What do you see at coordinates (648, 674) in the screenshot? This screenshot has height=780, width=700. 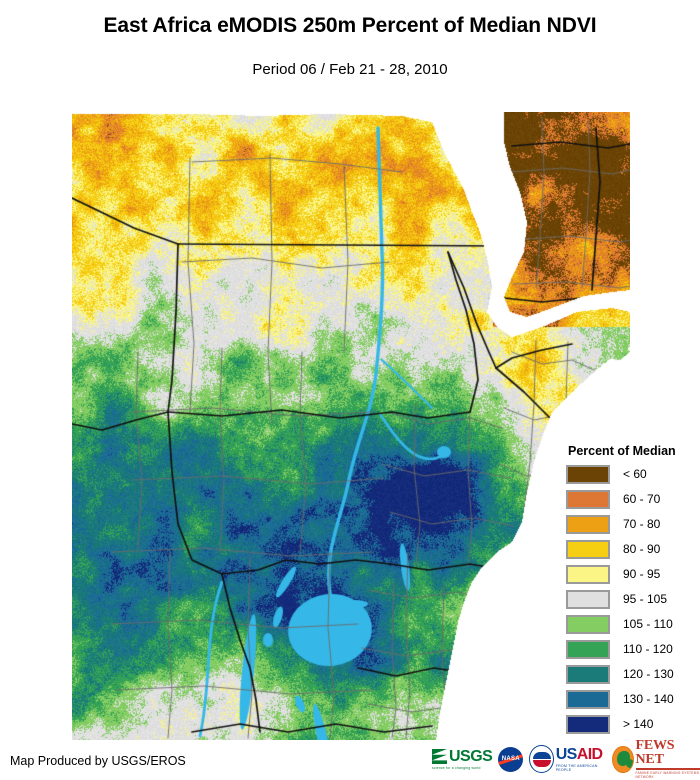 I see `legend-label: 120 - 130` at bounding box center [648, 674].